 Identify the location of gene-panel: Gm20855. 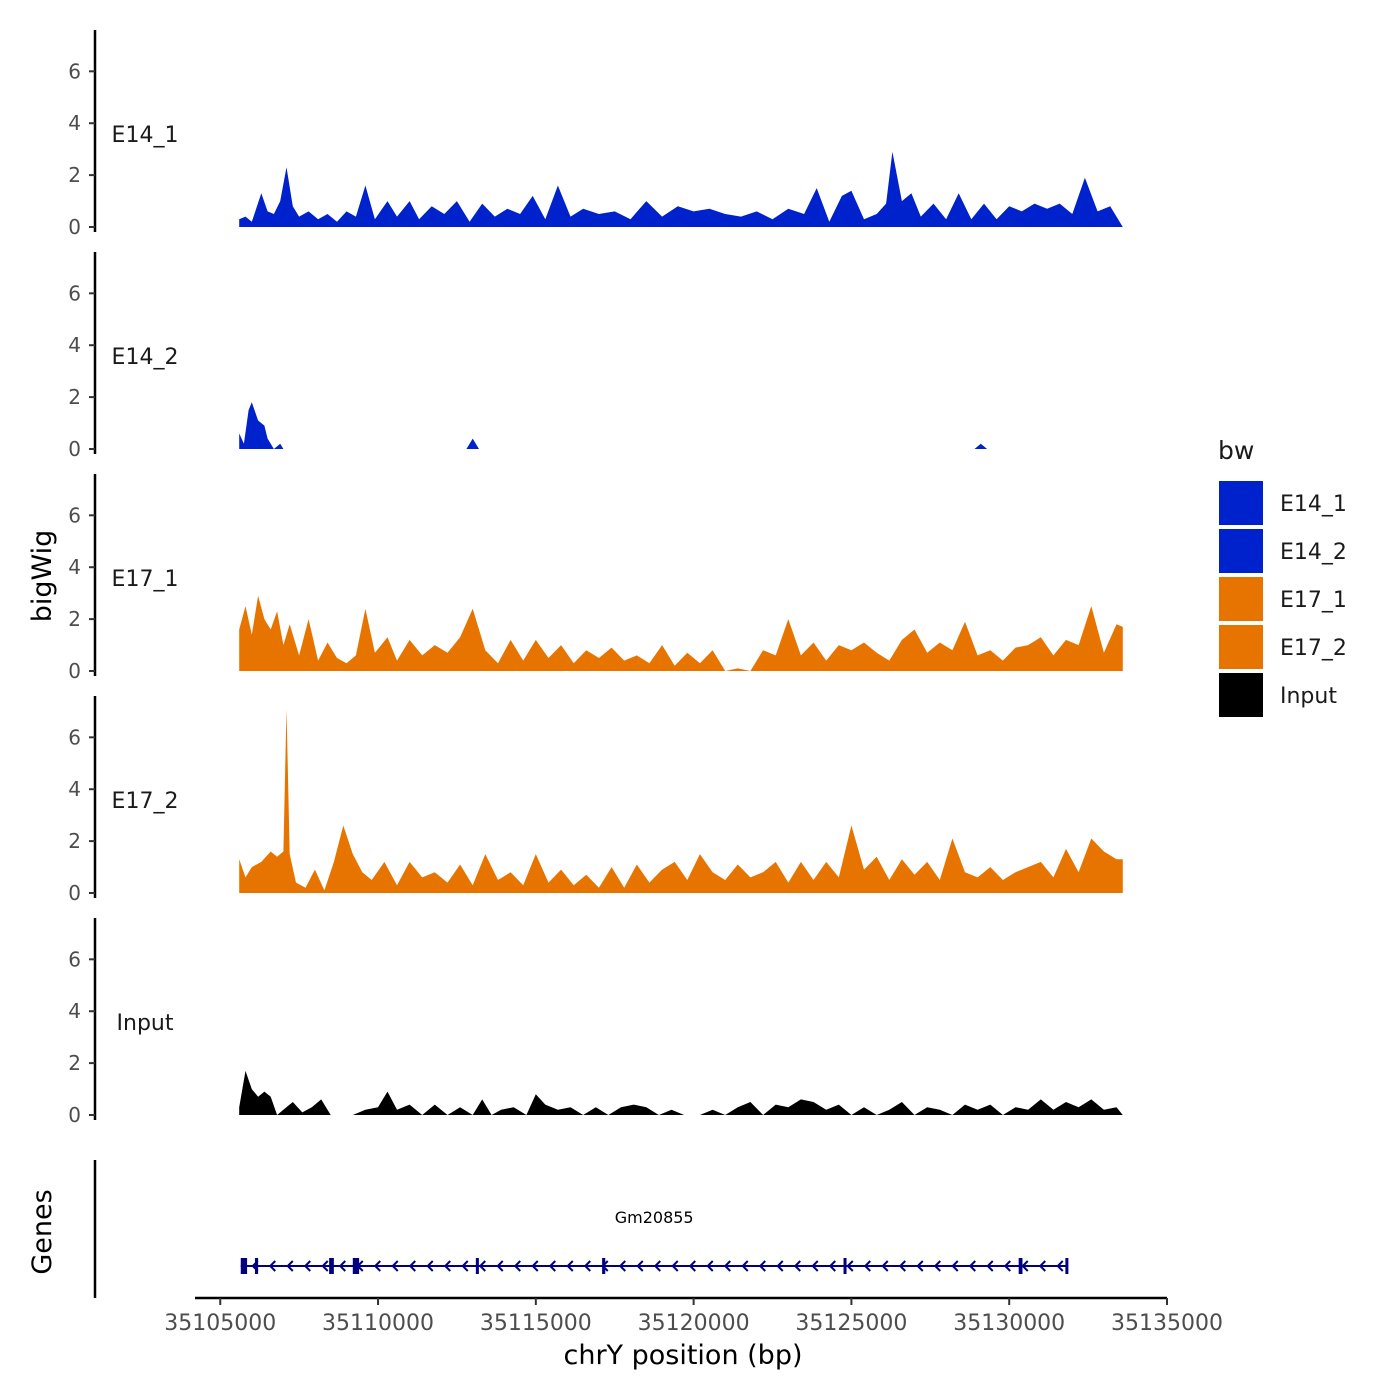
(581, 1229).